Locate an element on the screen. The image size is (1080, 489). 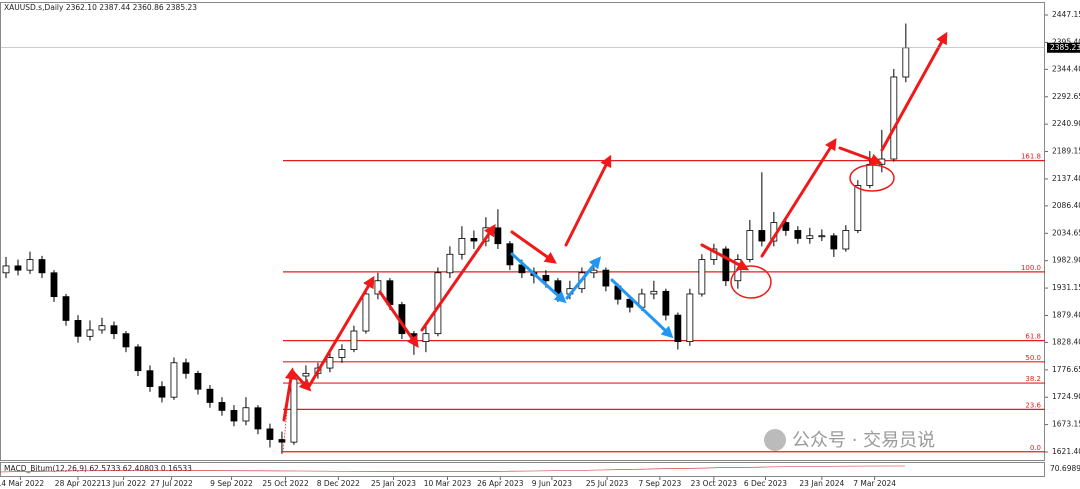
y-tick-label: 1776.65 is located at coordinates (1066, 369).